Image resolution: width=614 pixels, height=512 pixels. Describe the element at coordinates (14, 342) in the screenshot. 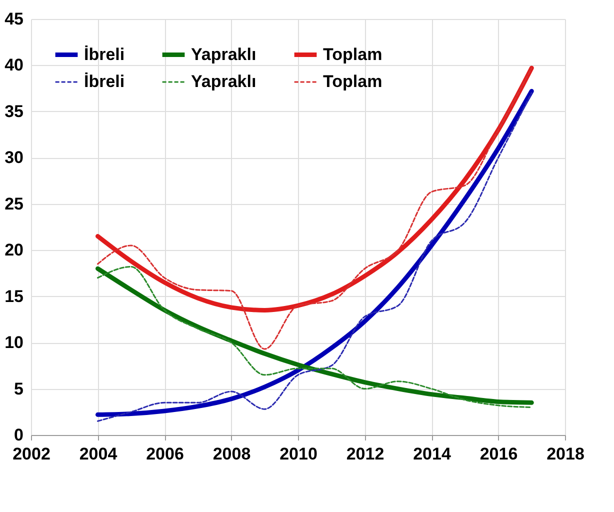

I see `y-tick-label: 10` at that location.